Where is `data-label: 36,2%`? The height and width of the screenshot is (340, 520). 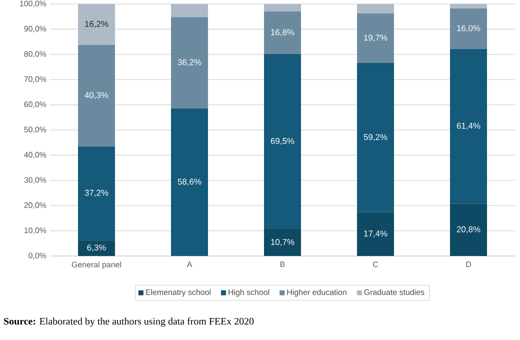
data-label: 36,2% is located at coordinates (190, 62).